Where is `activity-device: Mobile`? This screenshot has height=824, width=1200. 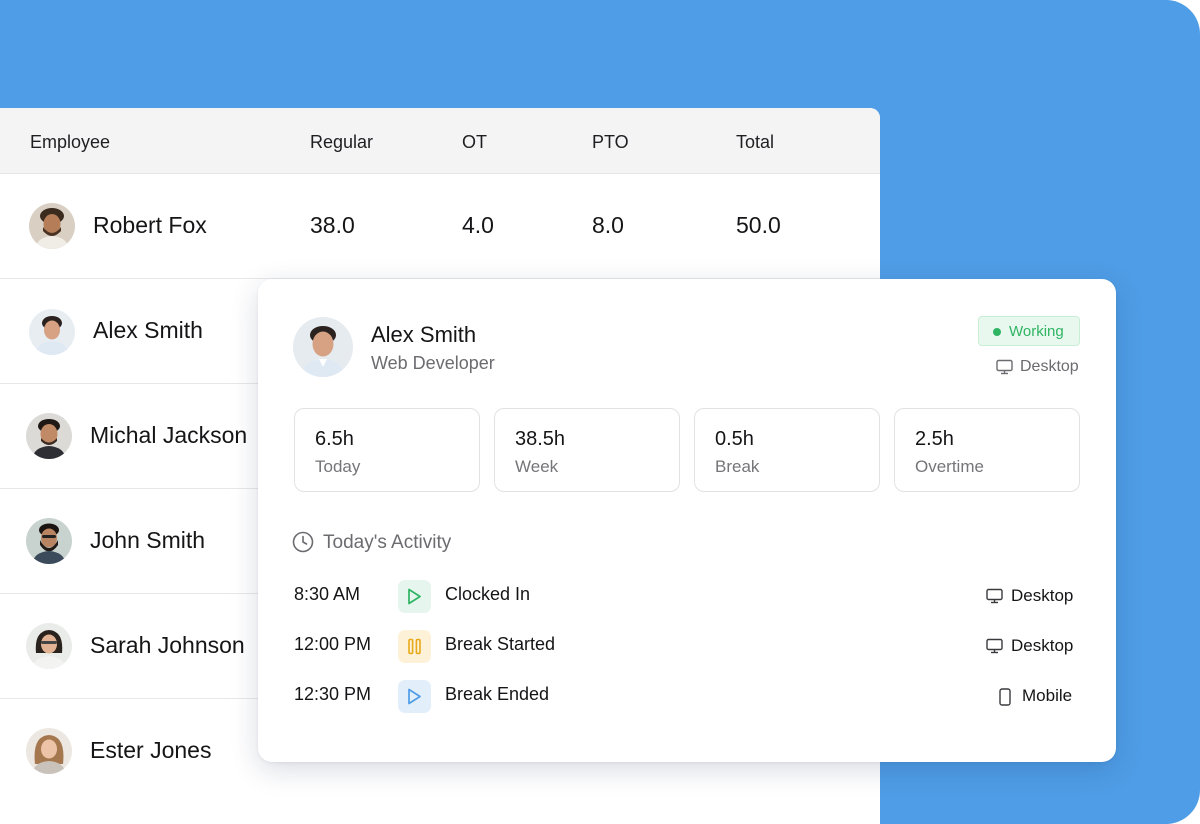
activity-device: Mobile is located at coordinates (1043, 697).